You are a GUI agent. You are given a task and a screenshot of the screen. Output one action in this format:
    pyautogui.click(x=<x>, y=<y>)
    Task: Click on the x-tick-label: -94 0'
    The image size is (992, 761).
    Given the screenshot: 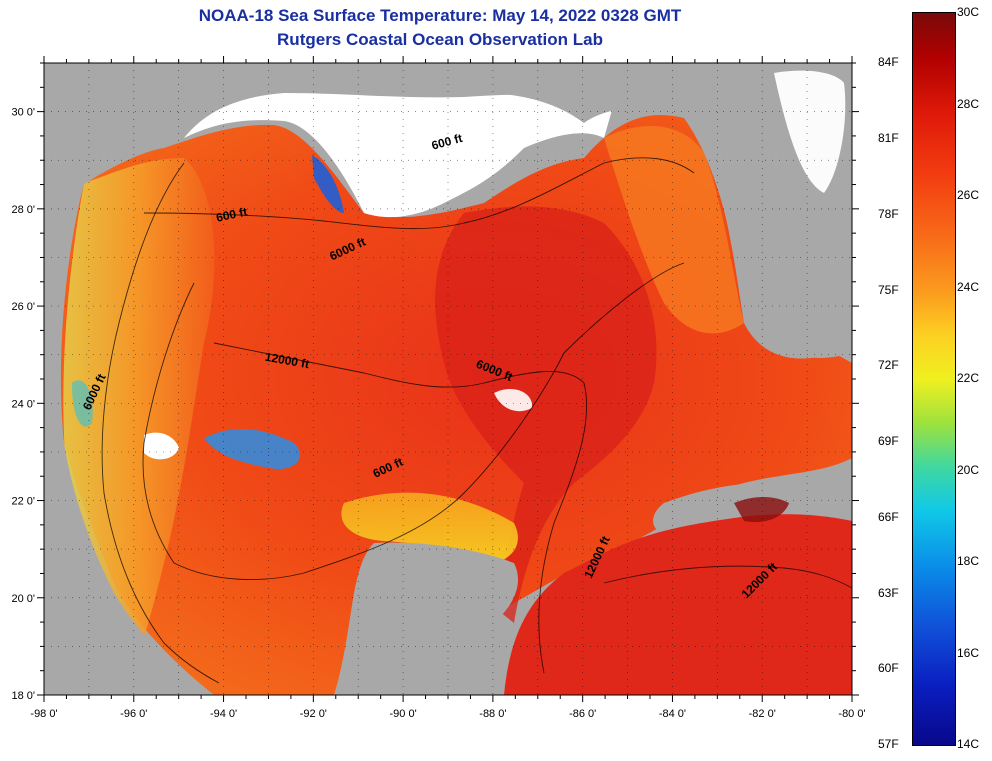 What is the action you would take?
    pyautogui.click(x=223, y=714)
    